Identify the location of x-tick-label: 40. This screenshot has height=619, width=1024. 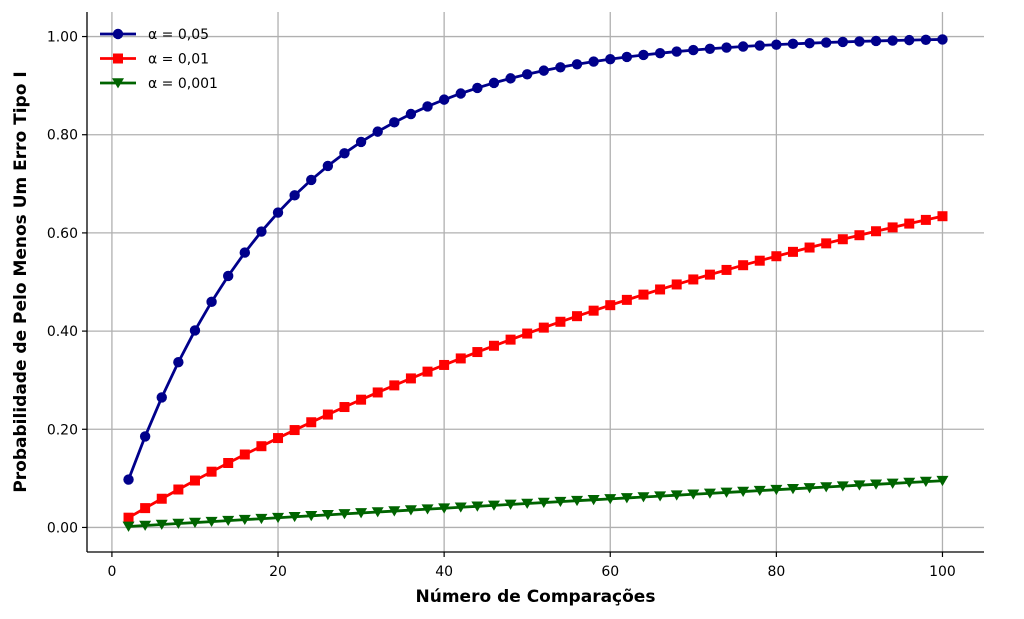
(444, 572).